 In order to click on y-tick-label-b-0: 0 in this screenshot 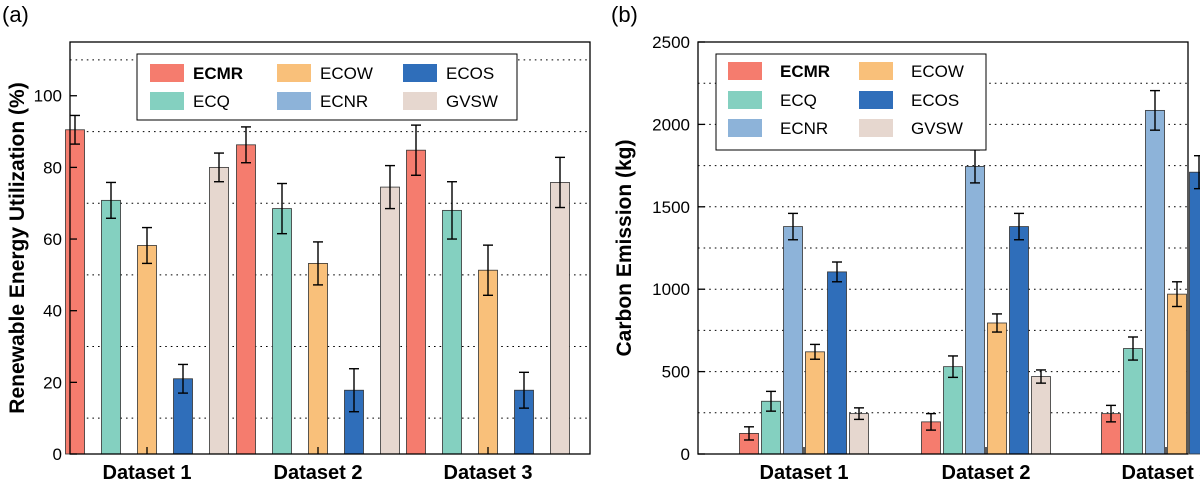, I will do `click(685, 454)`.